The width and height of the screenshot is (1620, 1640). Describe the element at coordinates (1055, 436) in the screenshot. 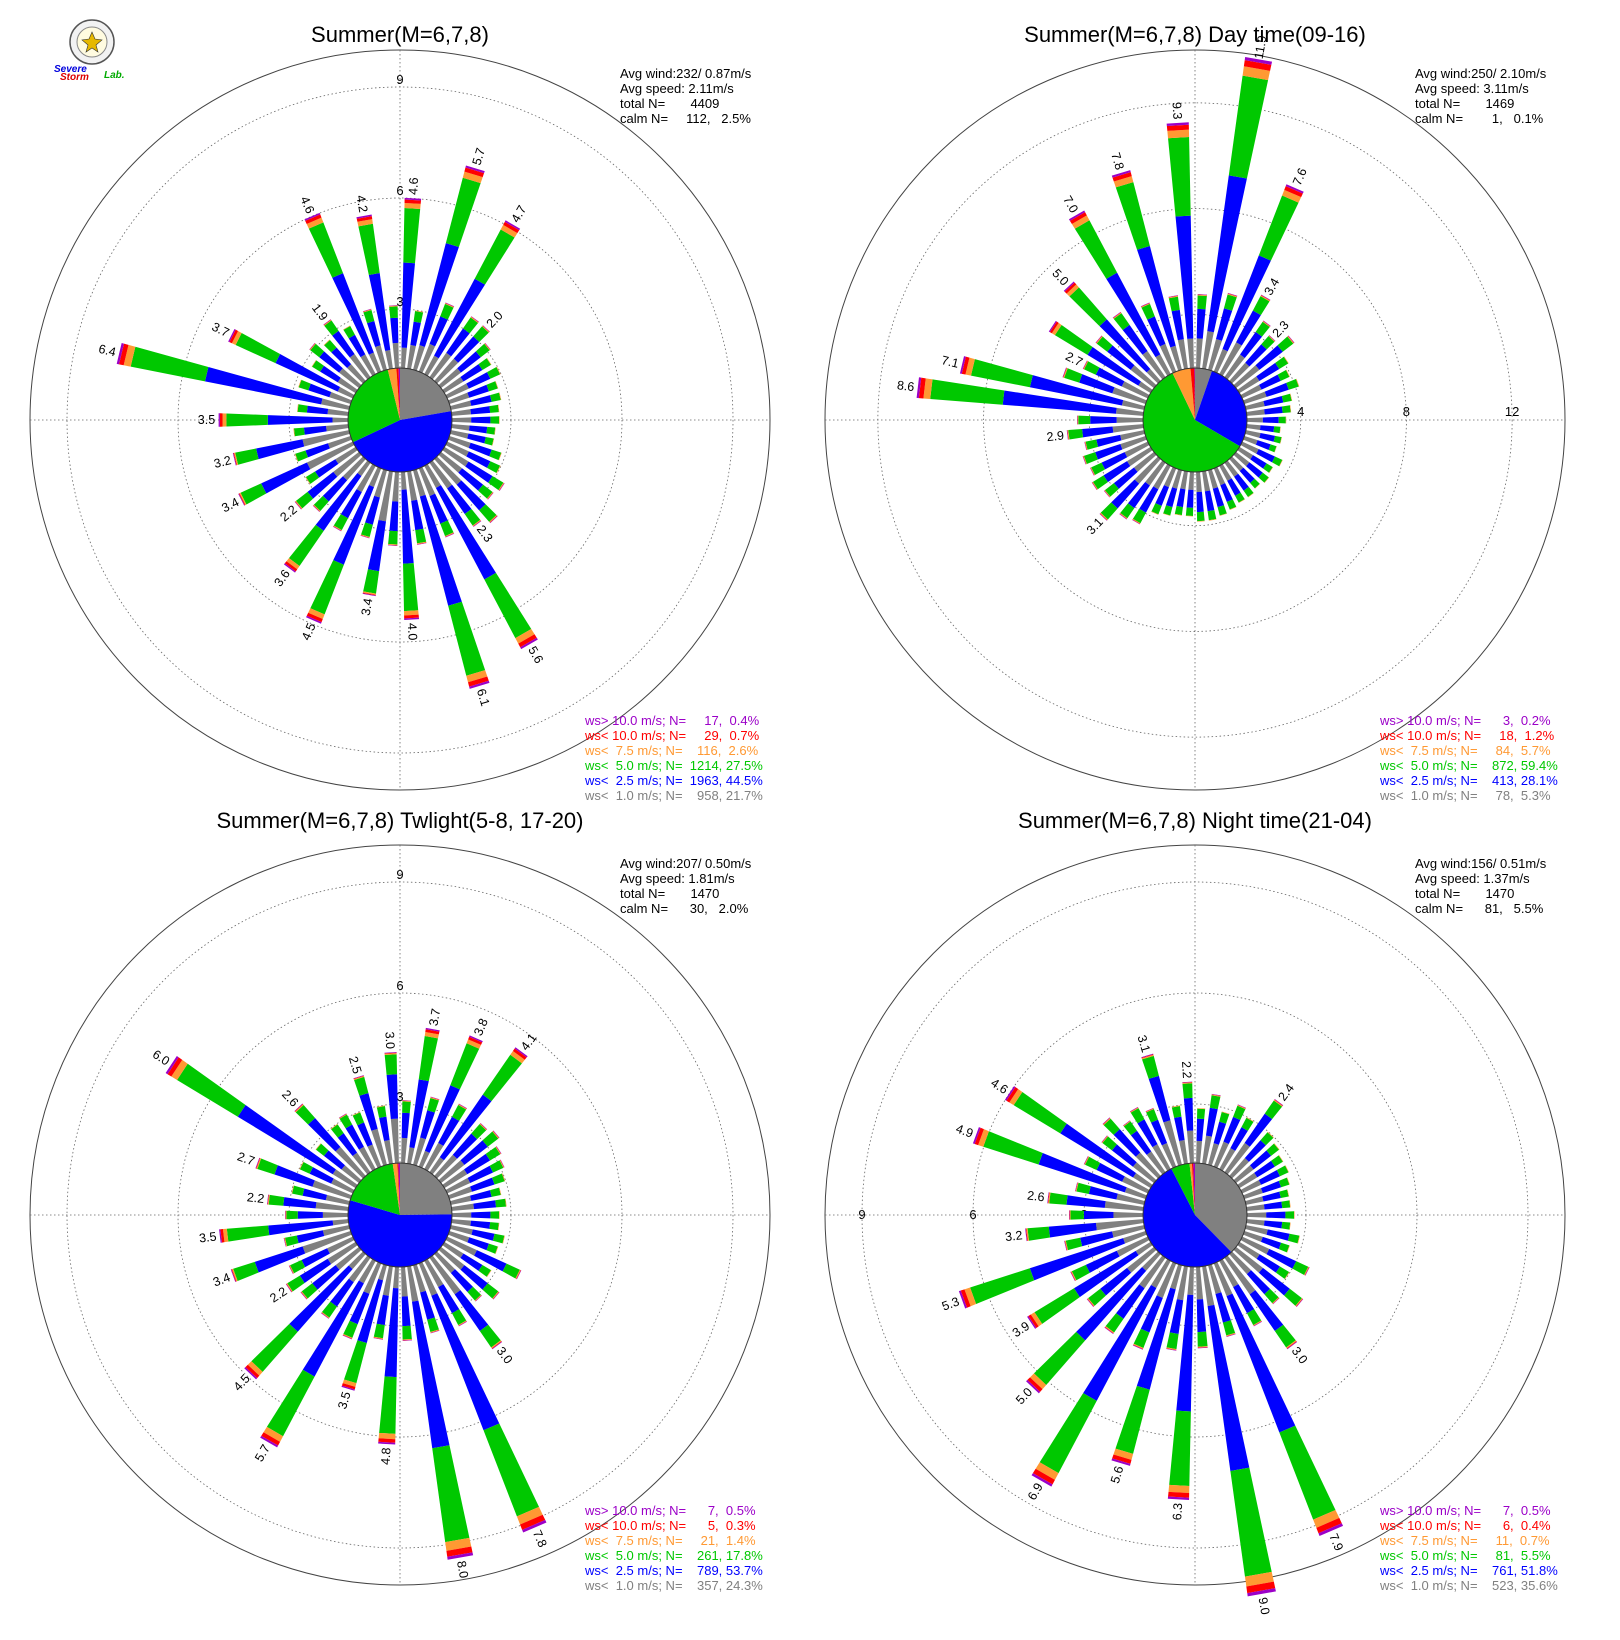

I see `peak-label: 2.9` at that location.